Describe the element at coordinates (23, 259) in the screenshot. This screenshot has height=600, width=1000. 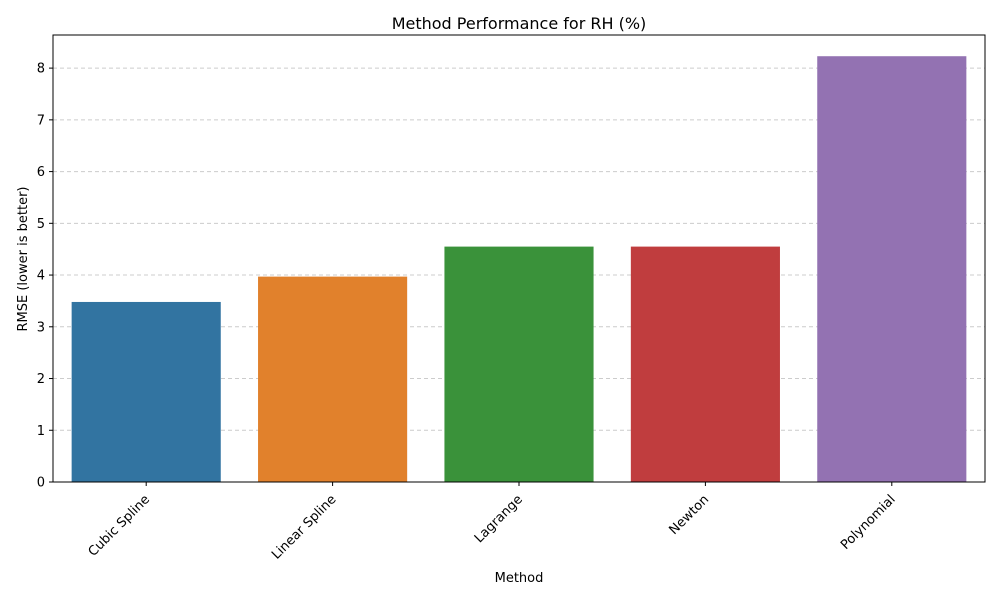
I see `y-axis-label: RMSE (lower is better)` at that location.